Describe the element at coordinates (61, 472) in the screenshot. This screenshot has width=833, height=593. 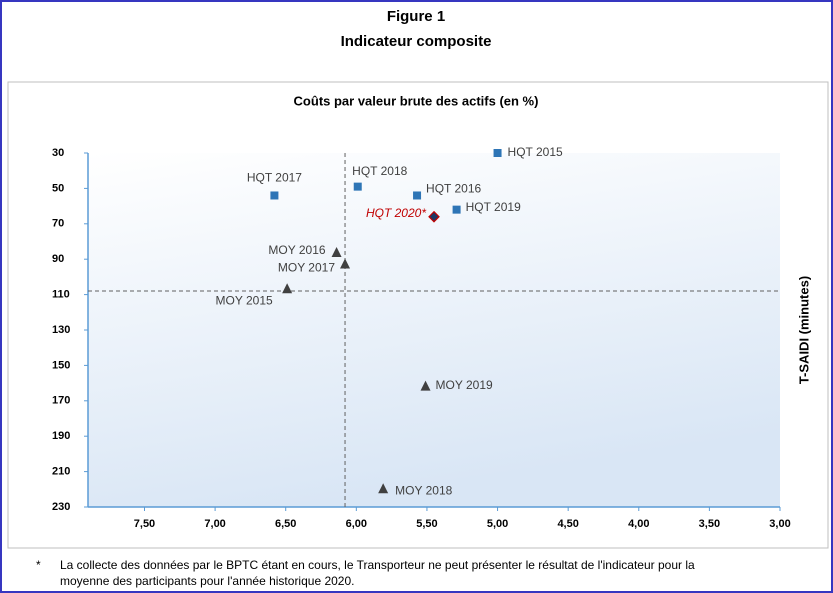
I see `y-tick-label: 210` at that location.